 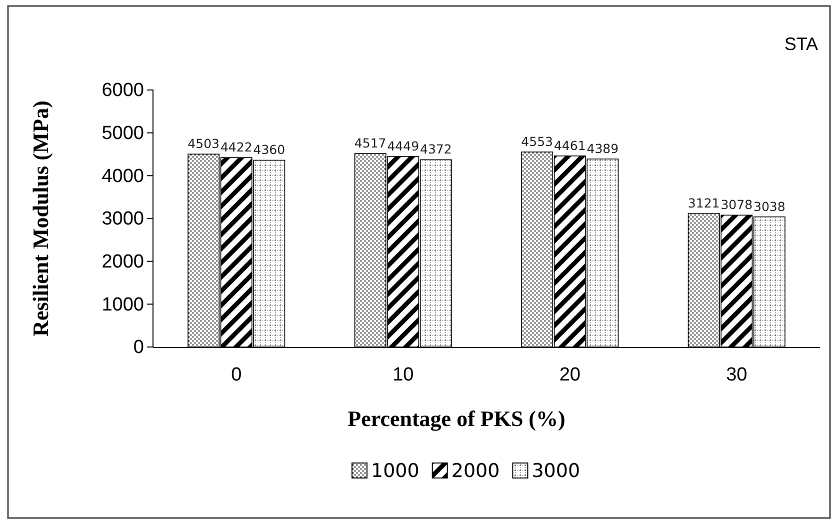 What do you see at coordinates (569, 375) in the screenshot?
I see `x-tick-label: 20` at bounding box center [569, 375].